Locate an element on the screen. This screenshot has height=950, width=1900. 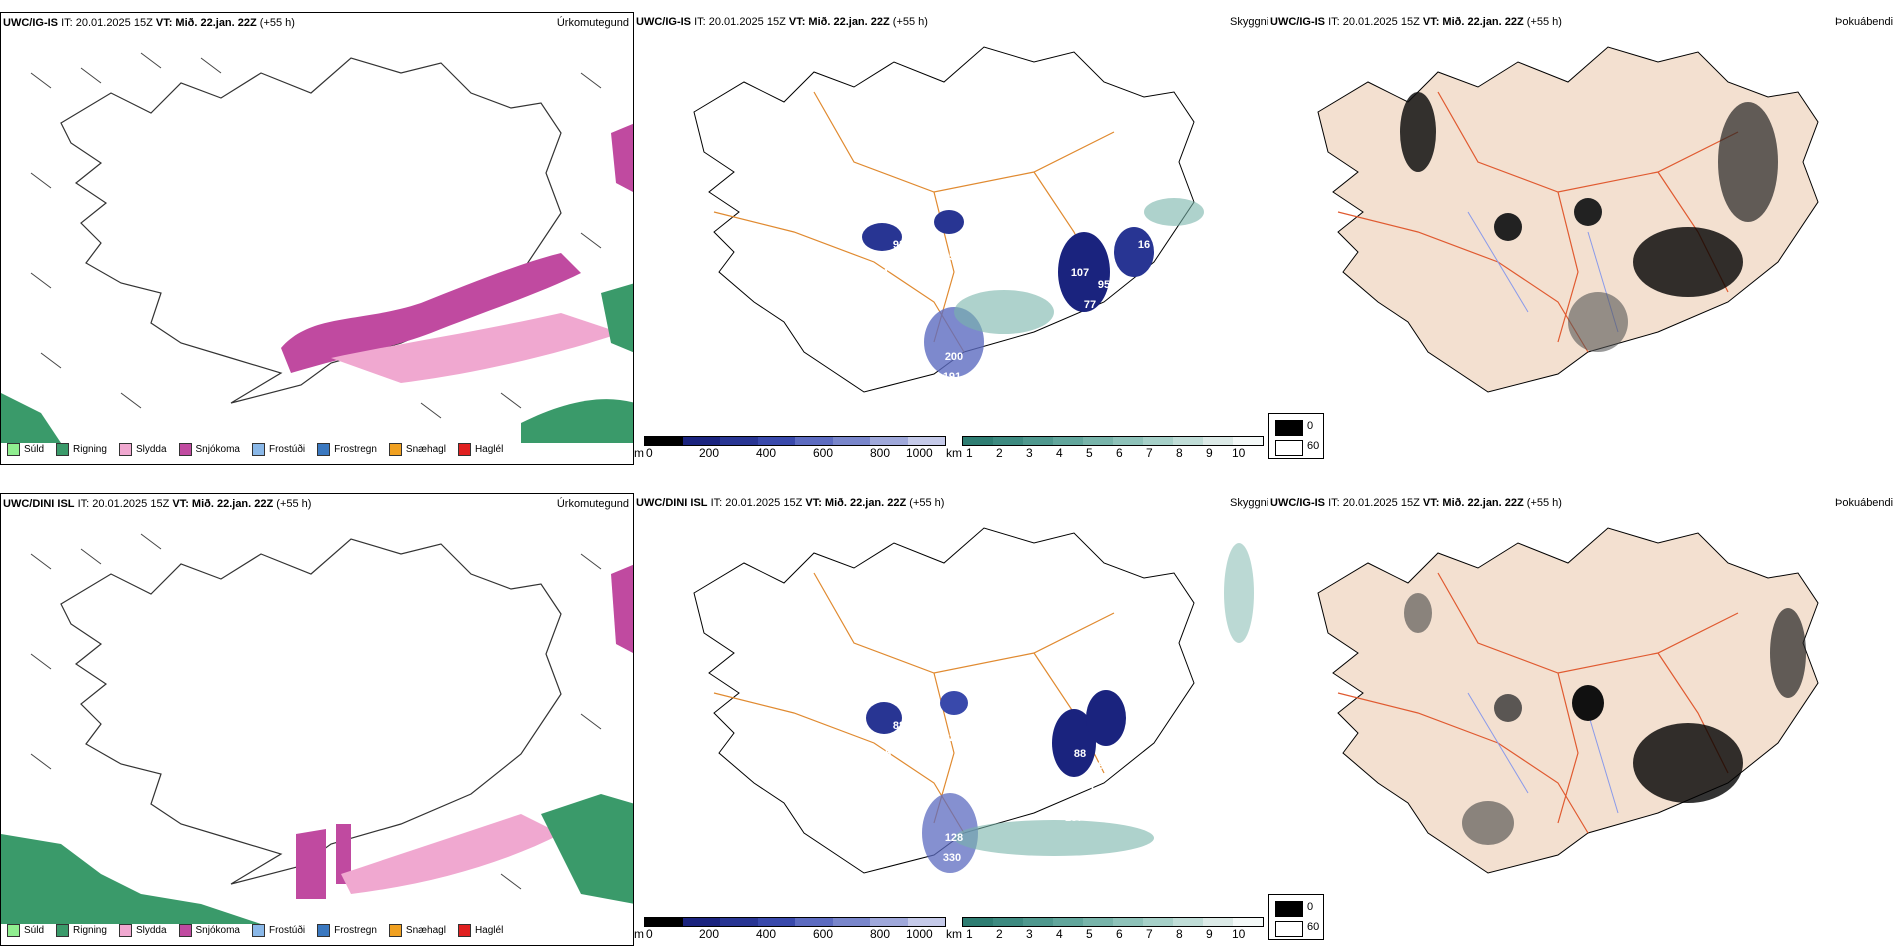
cloudbase-colorbar is located at coordinates (795, 441).